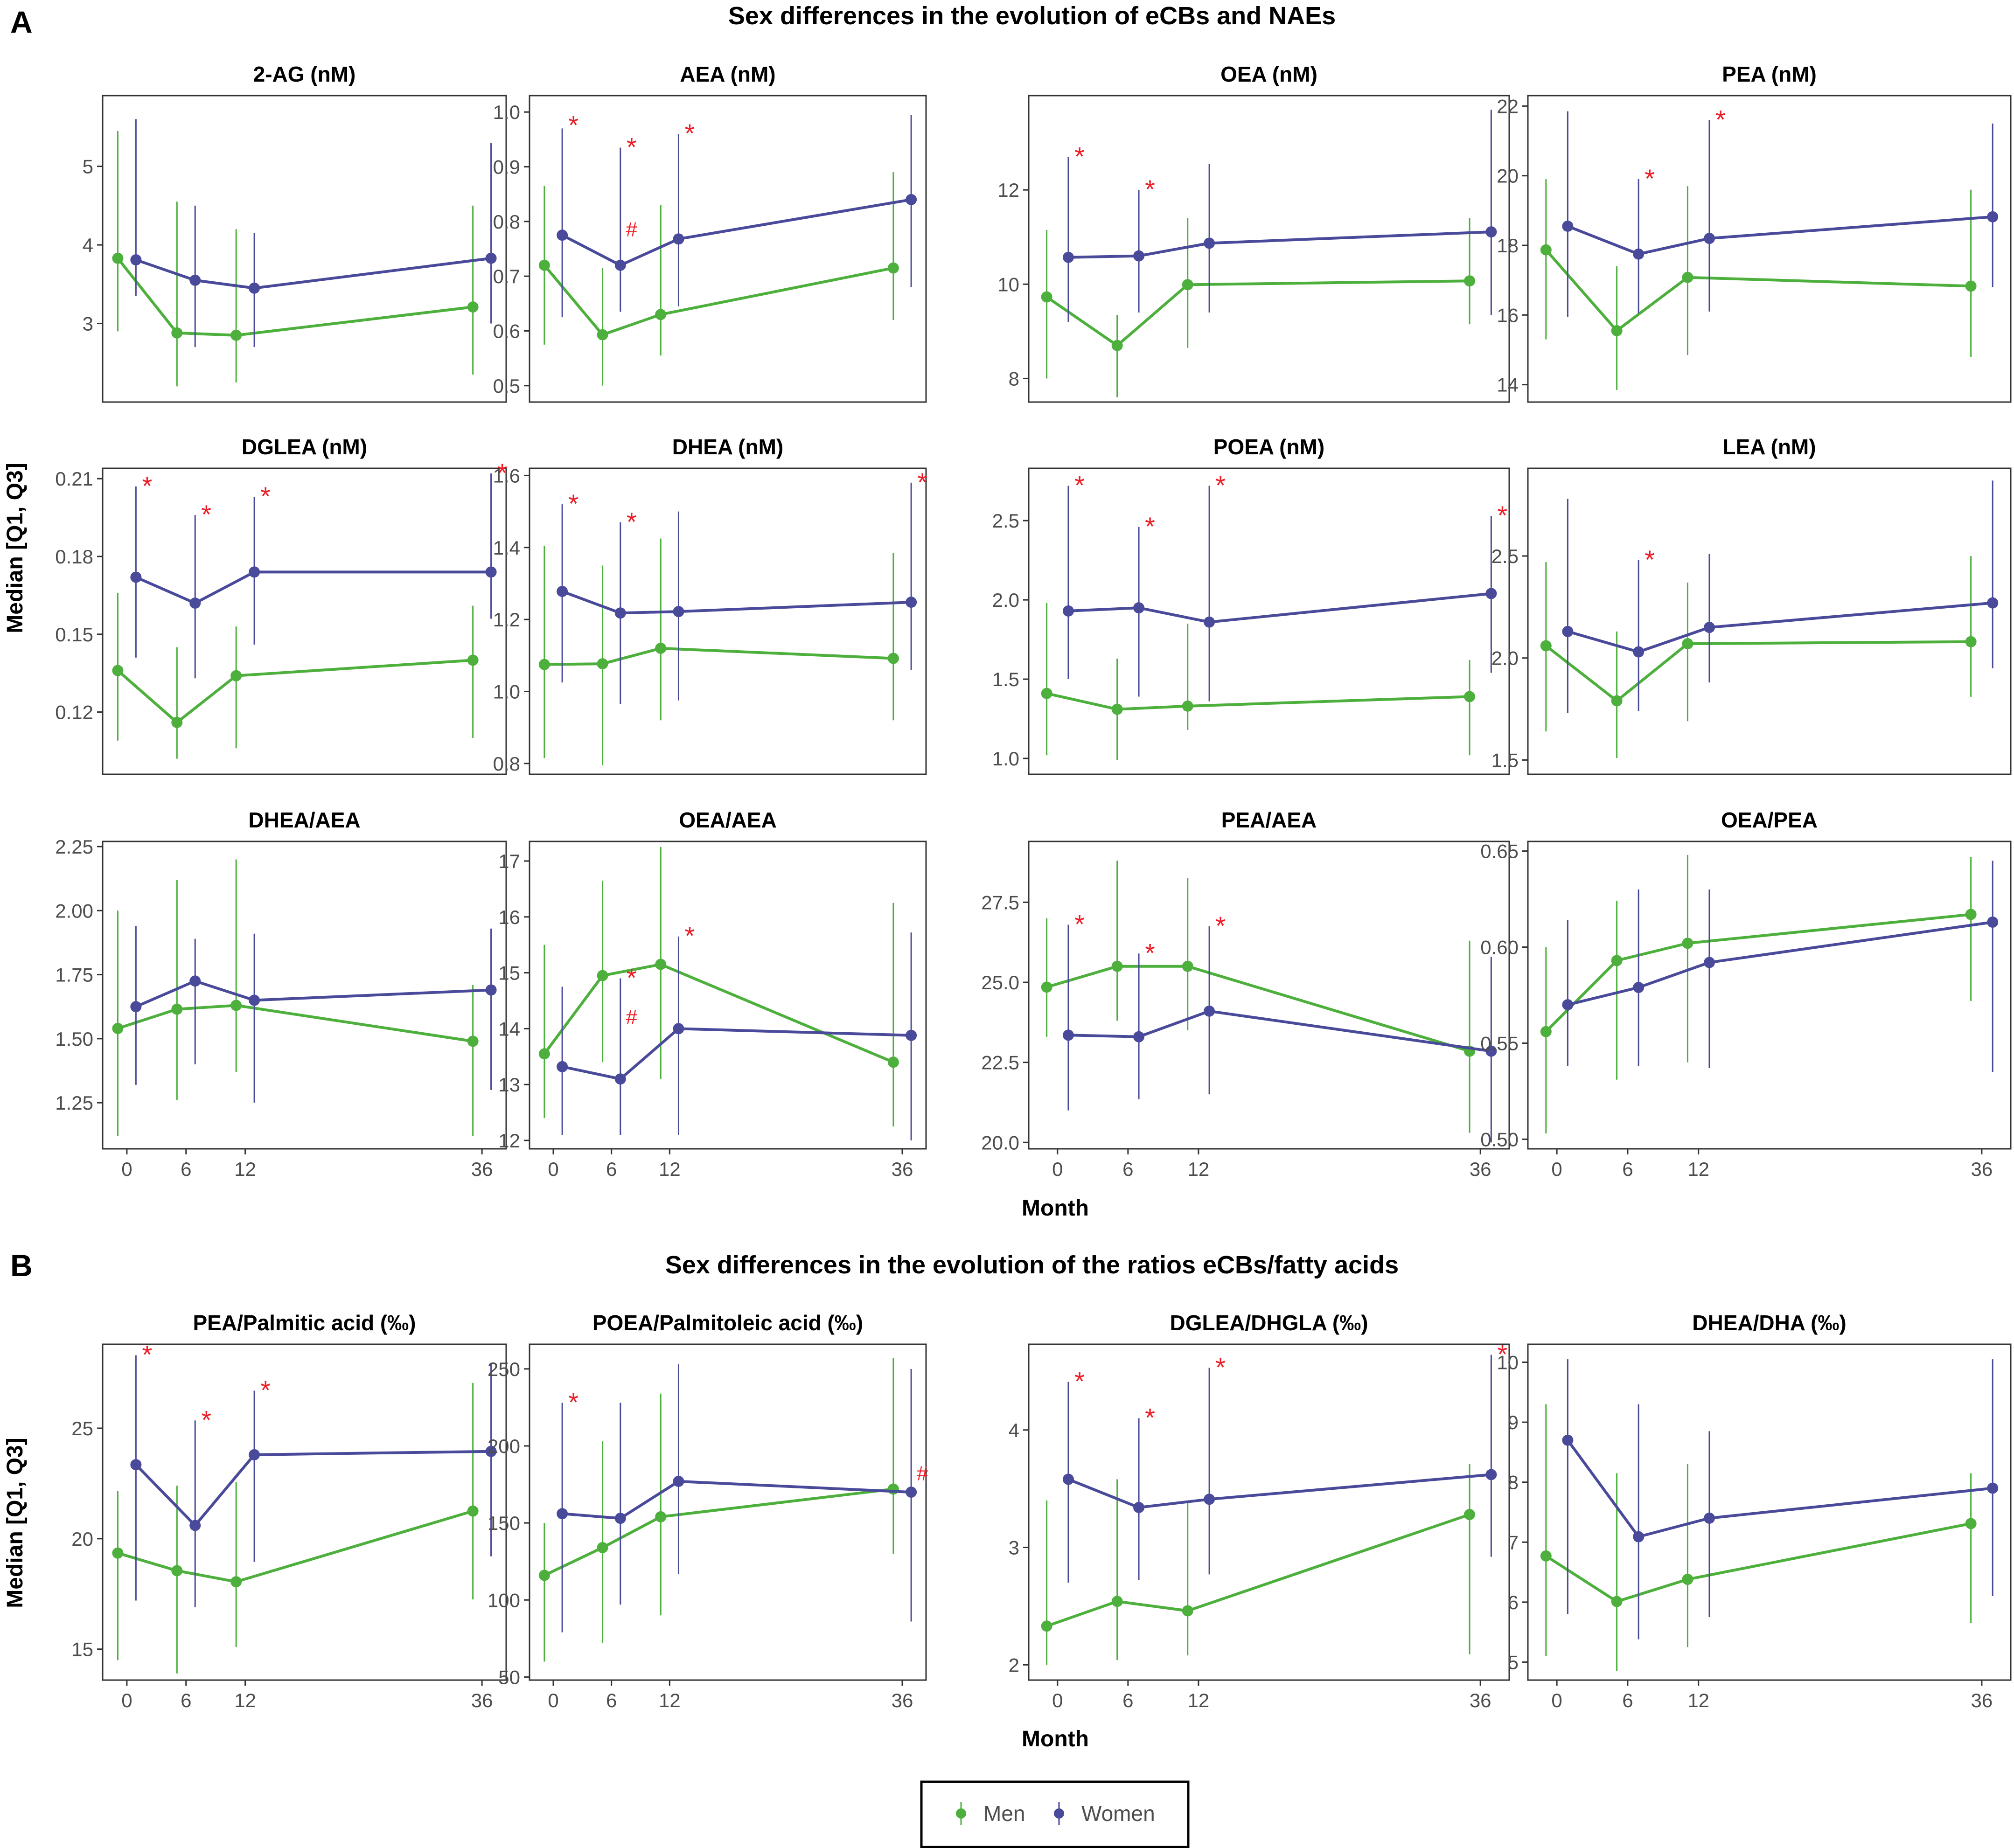 This screenshot has width=2014, height=1848. Describe the element at coordinates (15, 1523) in the screenshot. I see `y-axis-label-b: Median [Q1, Q3]` at that location.